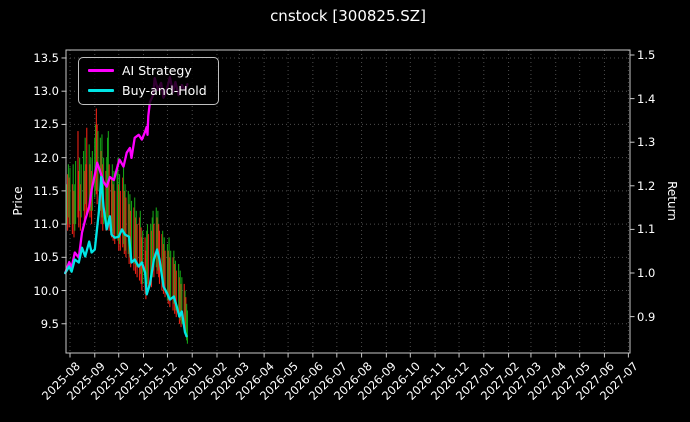 Image resolution: width=690 pixels, height=422 pixels. Describe the element at coordinates (646, 142) in the screenshot. I see `return-tick-label: 1.3` at that location.